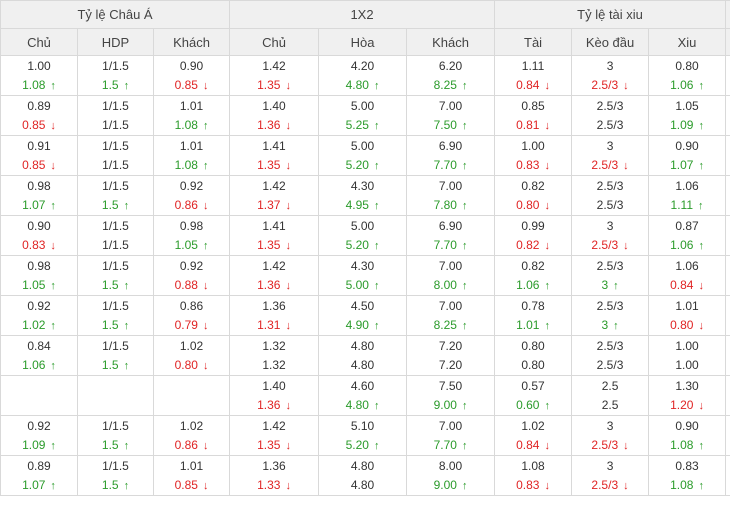 The height and width of the screenshot is (505, 730). Describe the element at coordinates (362, 345) in the screenshot. I see `odds-value: 4.80` at that location.